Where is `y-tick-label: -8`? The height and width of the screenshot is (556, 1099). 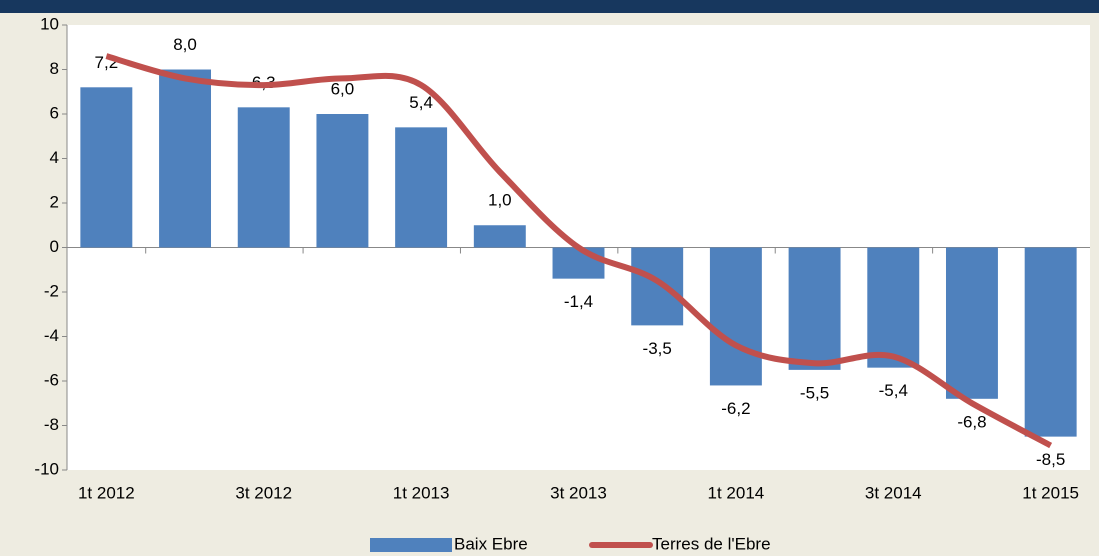
y-tick-label: -8 is located at coordinates (51, 424).